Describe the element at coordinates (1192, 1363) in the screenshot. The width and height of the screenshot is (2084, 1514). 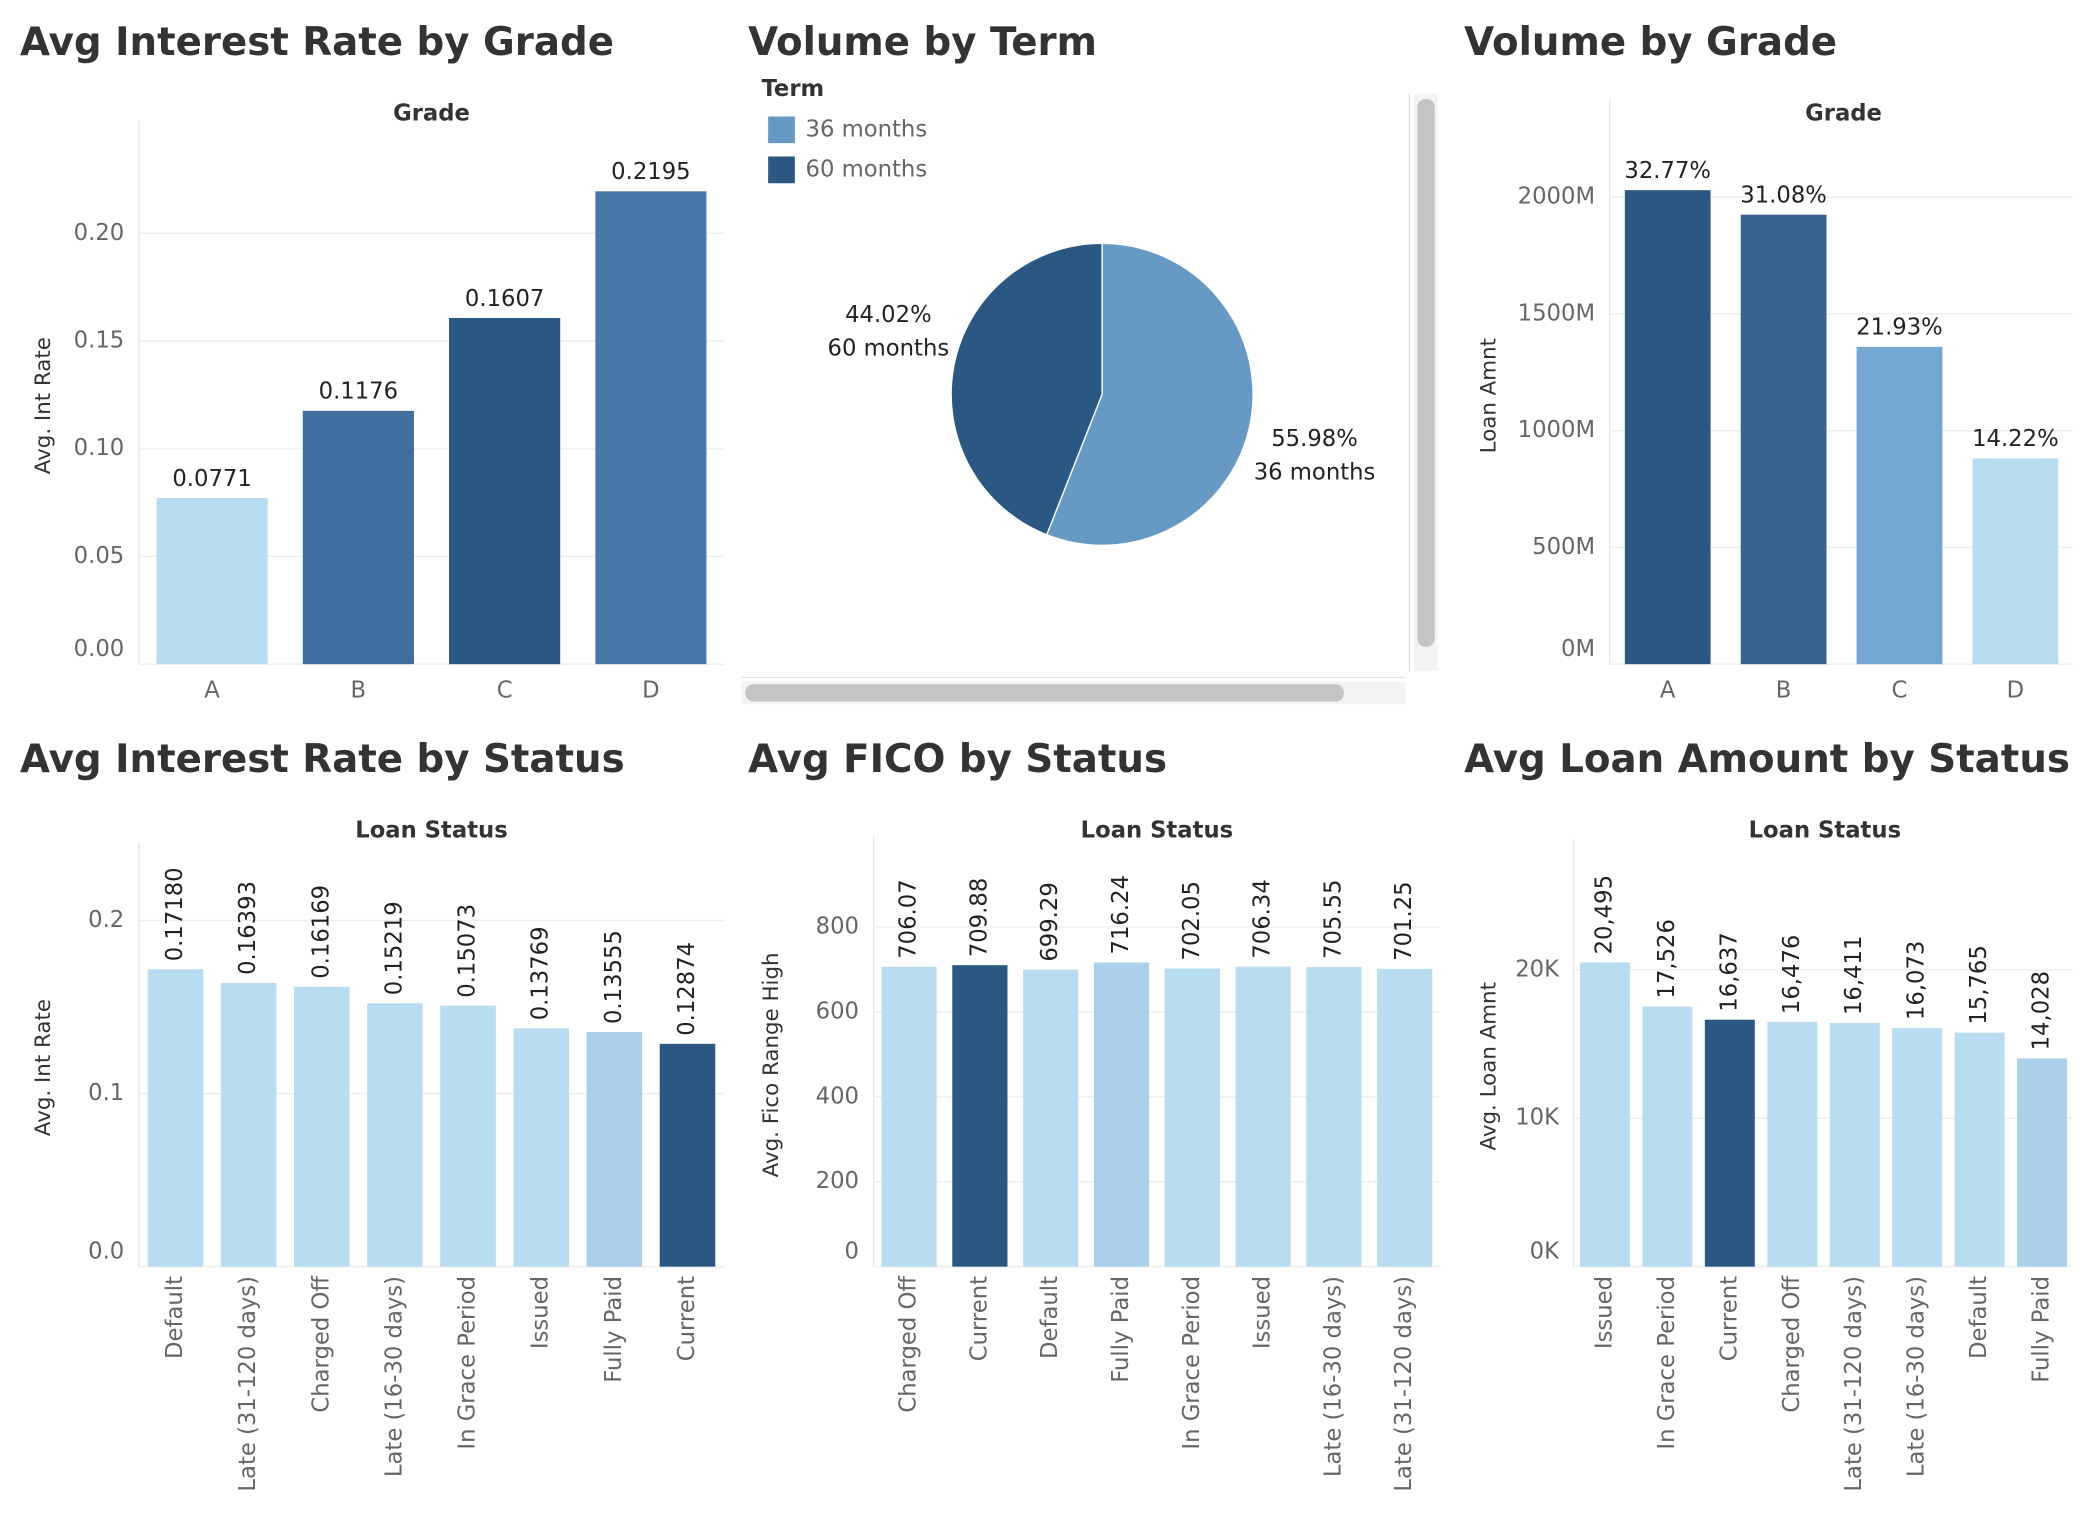
I see `x-tick-label: In Grace Period` at that location.